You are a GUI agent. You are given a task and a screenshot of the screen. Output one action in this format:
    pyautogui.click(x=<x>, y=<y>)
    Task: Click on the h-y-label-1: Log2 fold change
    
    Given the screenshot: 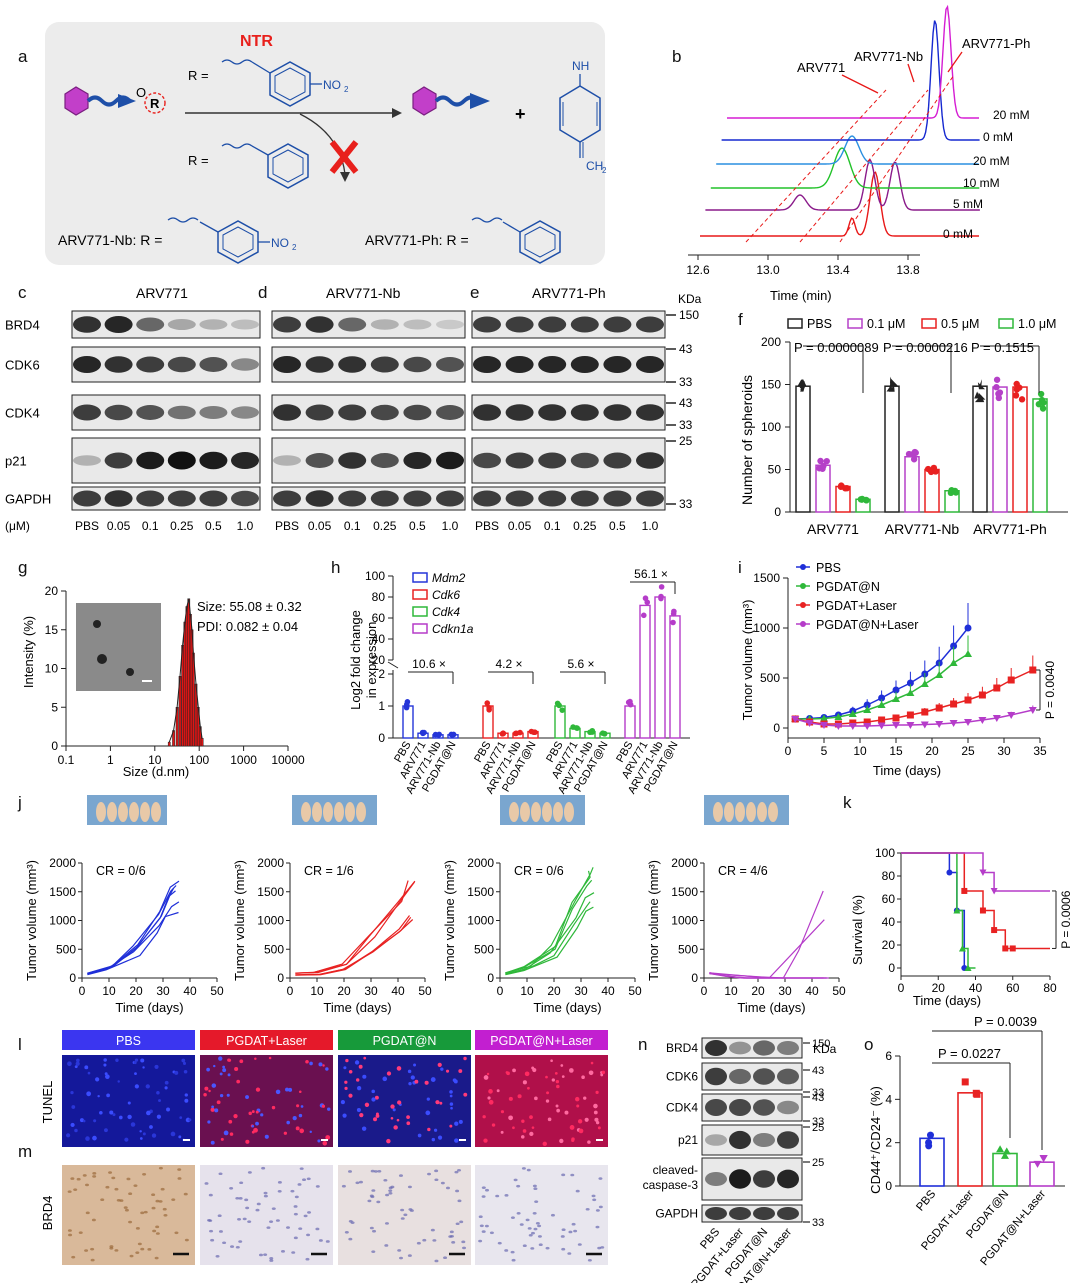 What is the action you would take?
    pyautogui.click(x=355, y=660)
    